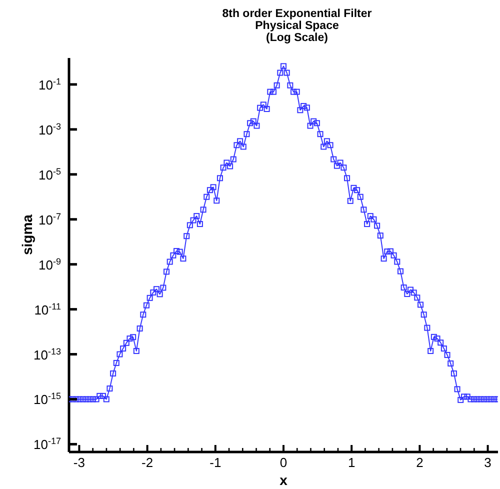  Describe the element at coordinates (297, 26) in the screenshot. I see `chart-title: 8th order Exponential Filter Physical Space (Log Scale)` at that location.